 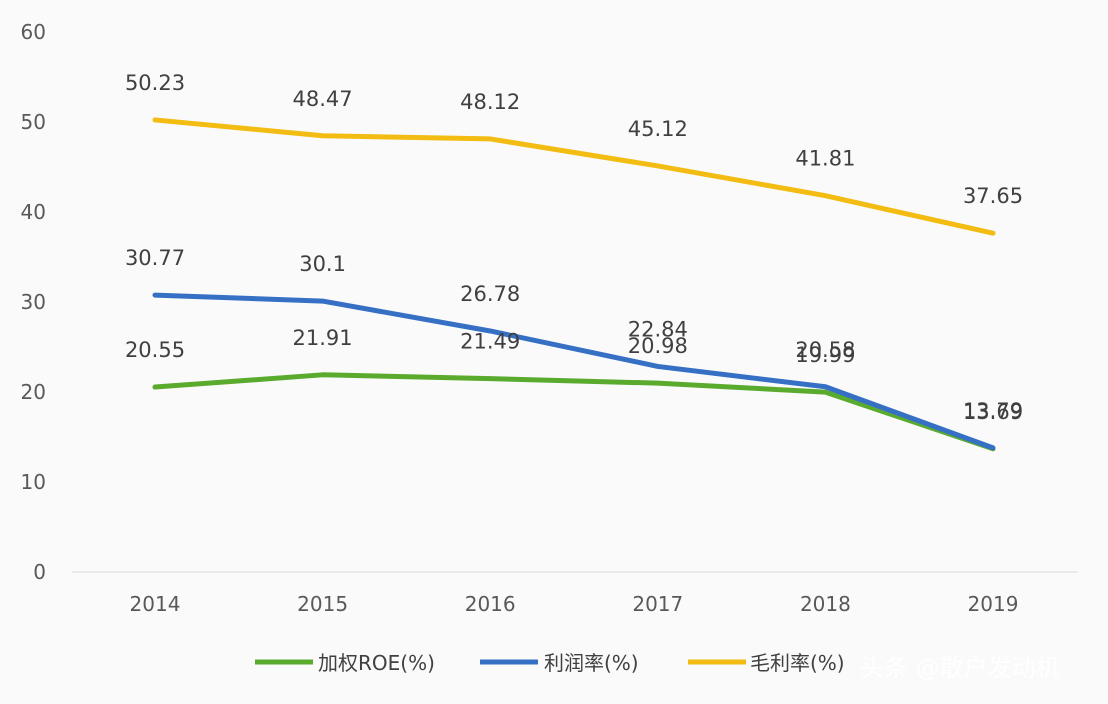 I want to click on y-tick-label: 40, so click(x=33, y=212).